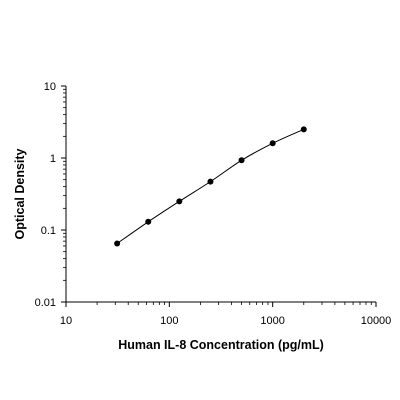  I want to click on data-points, so click(210, 186).